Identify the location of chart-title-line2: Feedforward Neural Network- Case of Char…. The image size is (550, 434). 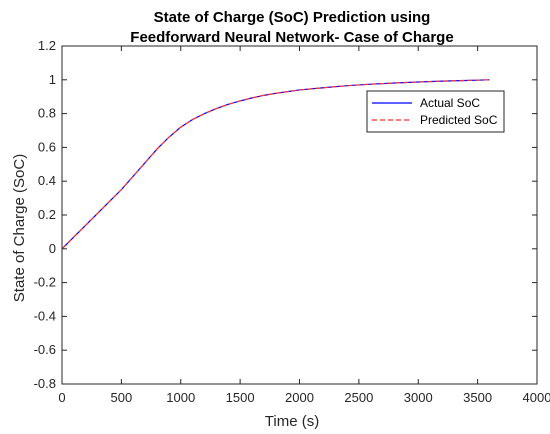
(291, 37).